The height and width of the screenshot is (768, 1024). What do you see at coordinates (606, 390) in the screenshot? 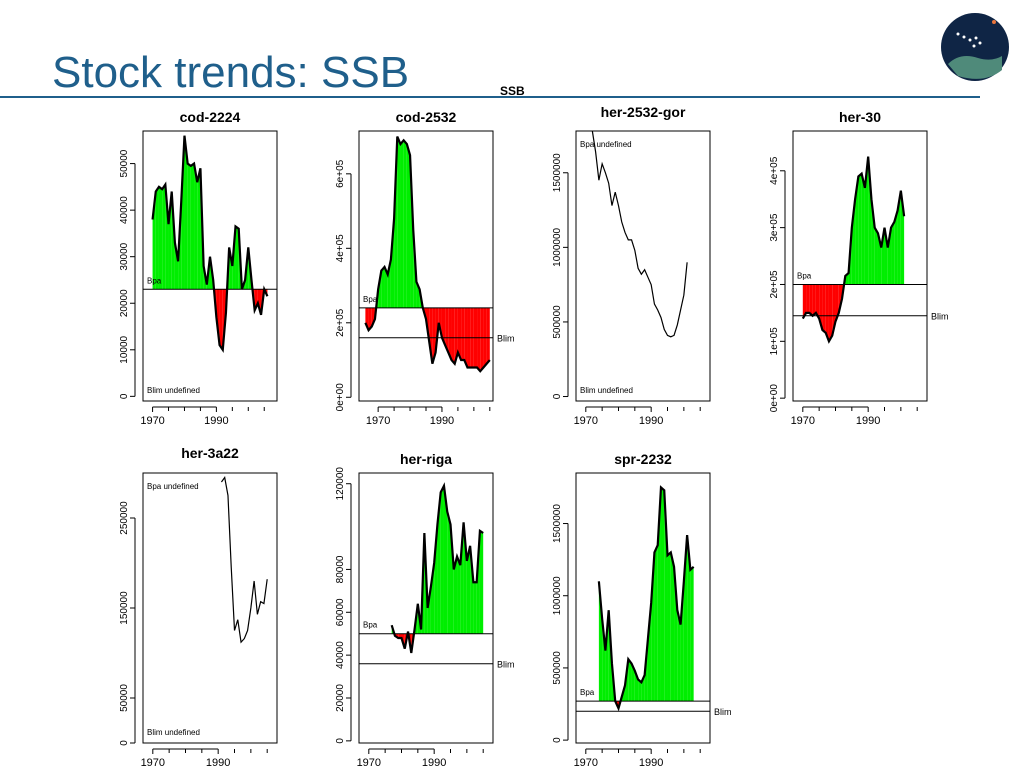
I see `blim-label: Blim undefined` at bounding box center [606, 390].